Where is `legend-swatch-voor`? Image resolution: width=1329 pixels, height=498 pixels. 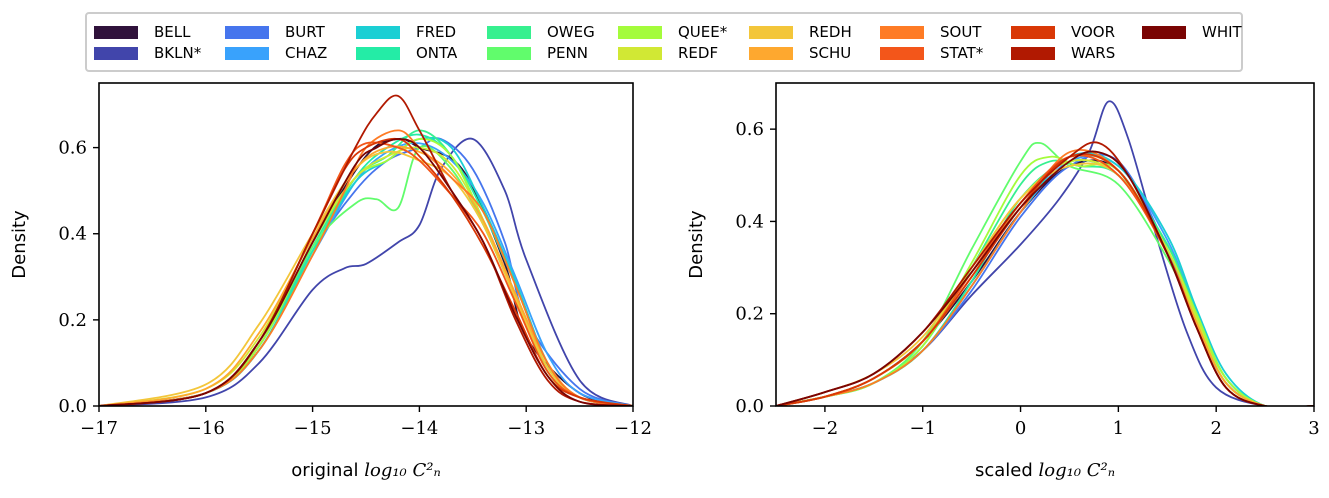 legend-swatch-voor is located at coordinates (1033, 32).